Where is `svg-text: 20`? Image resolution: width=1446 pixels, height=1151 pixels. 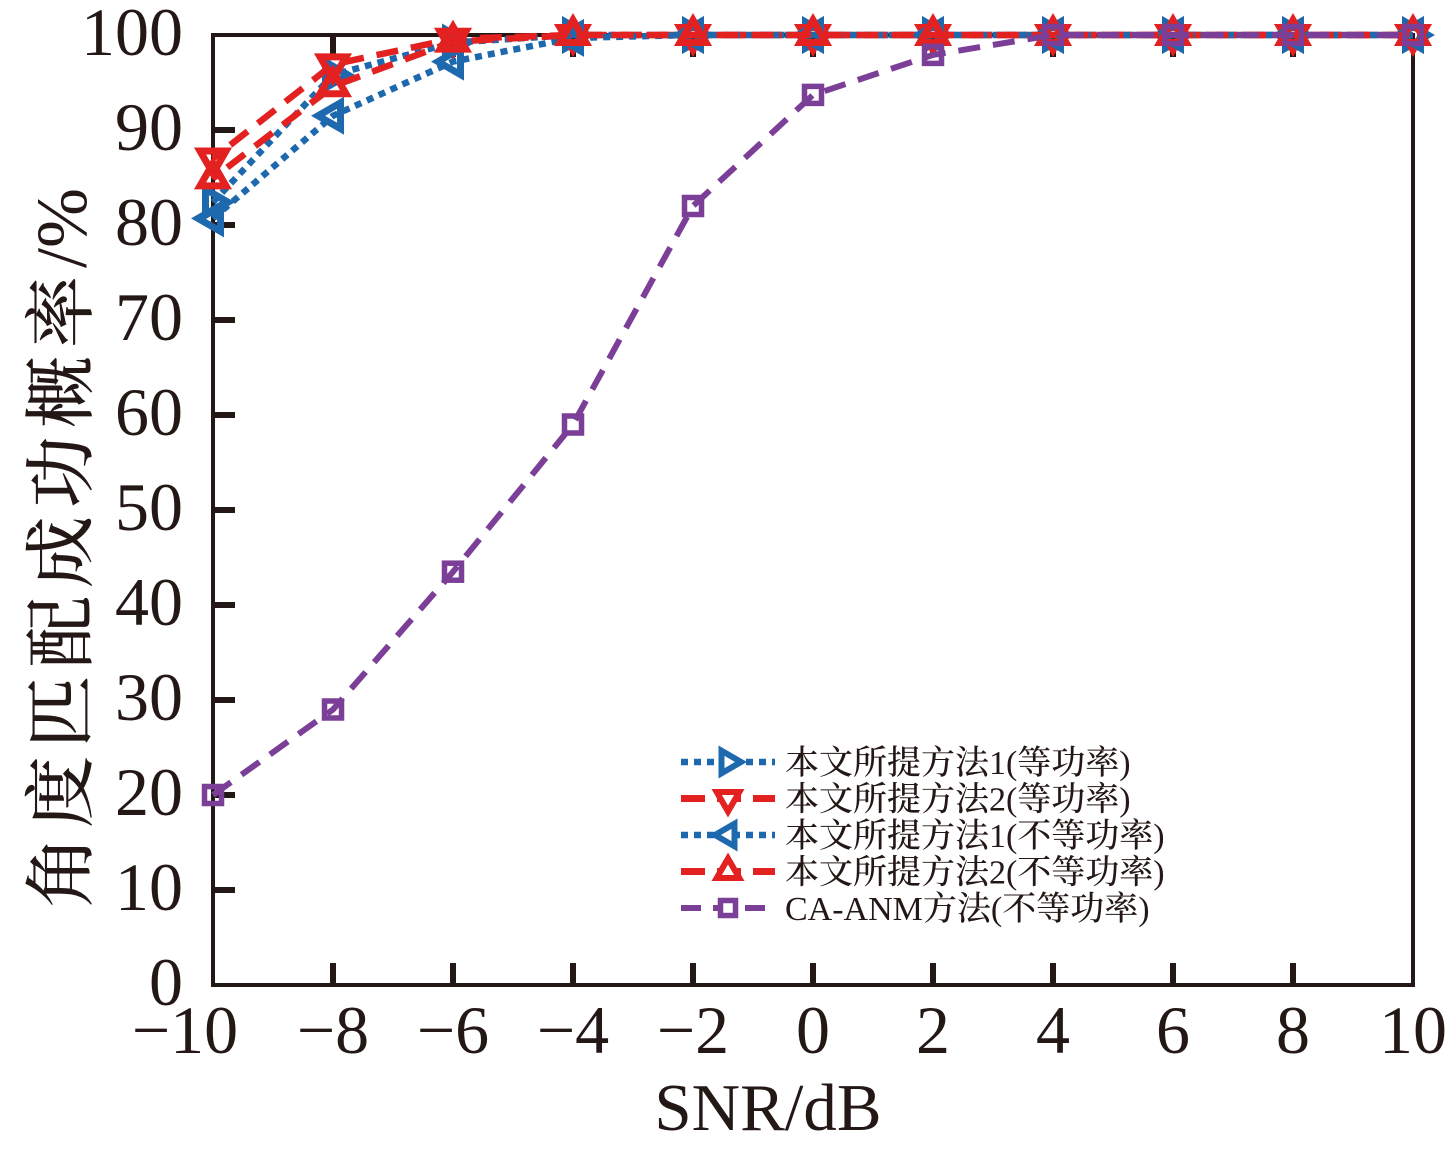 svg-text: 20 is located at coordinates (149, 792).